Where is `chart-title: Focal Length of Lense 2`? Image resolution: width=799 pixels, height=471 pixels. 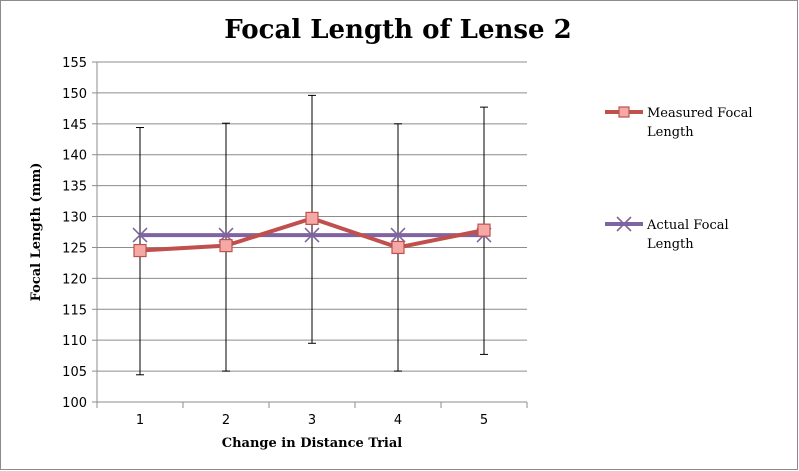
chart-title: Focal Length of Lense 2 is located at coordinates (397, 30).